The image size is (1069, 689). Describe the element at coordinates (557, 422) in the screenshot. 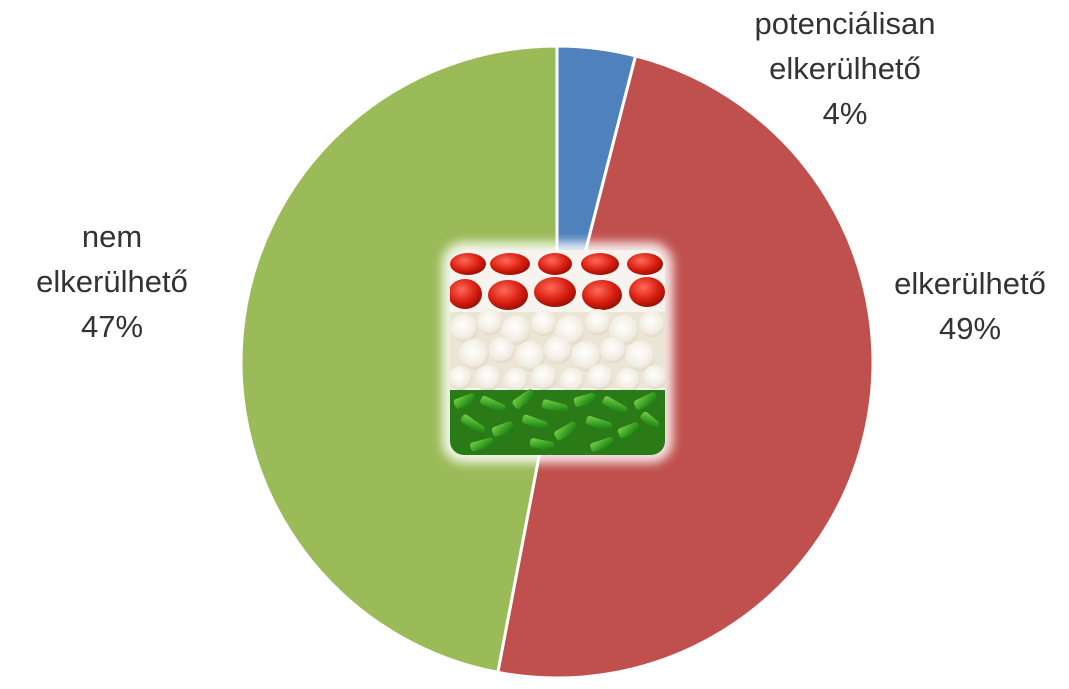

I see `pepper-band` at that location.